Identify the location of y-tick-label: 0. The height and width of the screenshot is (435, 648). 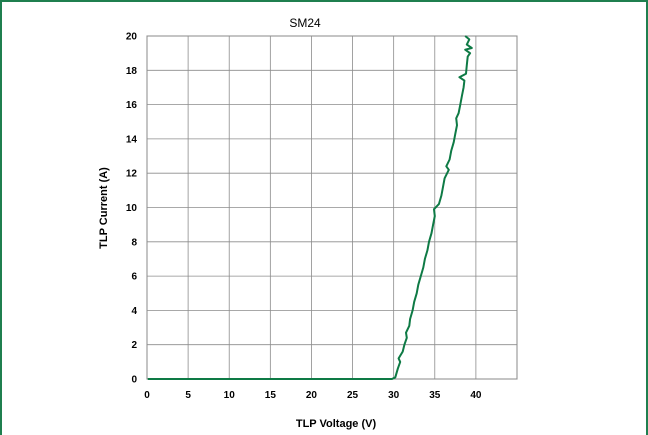
(134, 380).